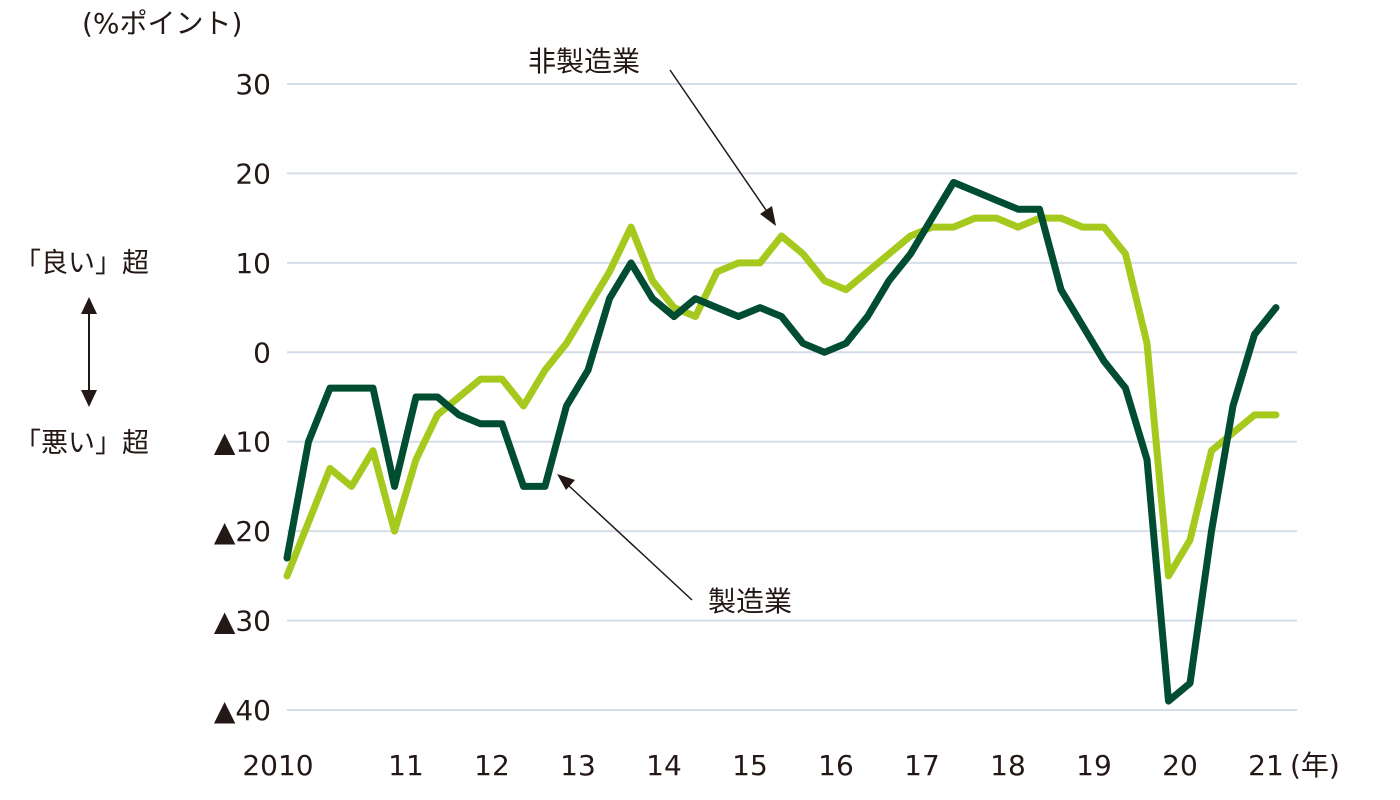  I want to click on x-tick-label: 15, so click(750, 765).